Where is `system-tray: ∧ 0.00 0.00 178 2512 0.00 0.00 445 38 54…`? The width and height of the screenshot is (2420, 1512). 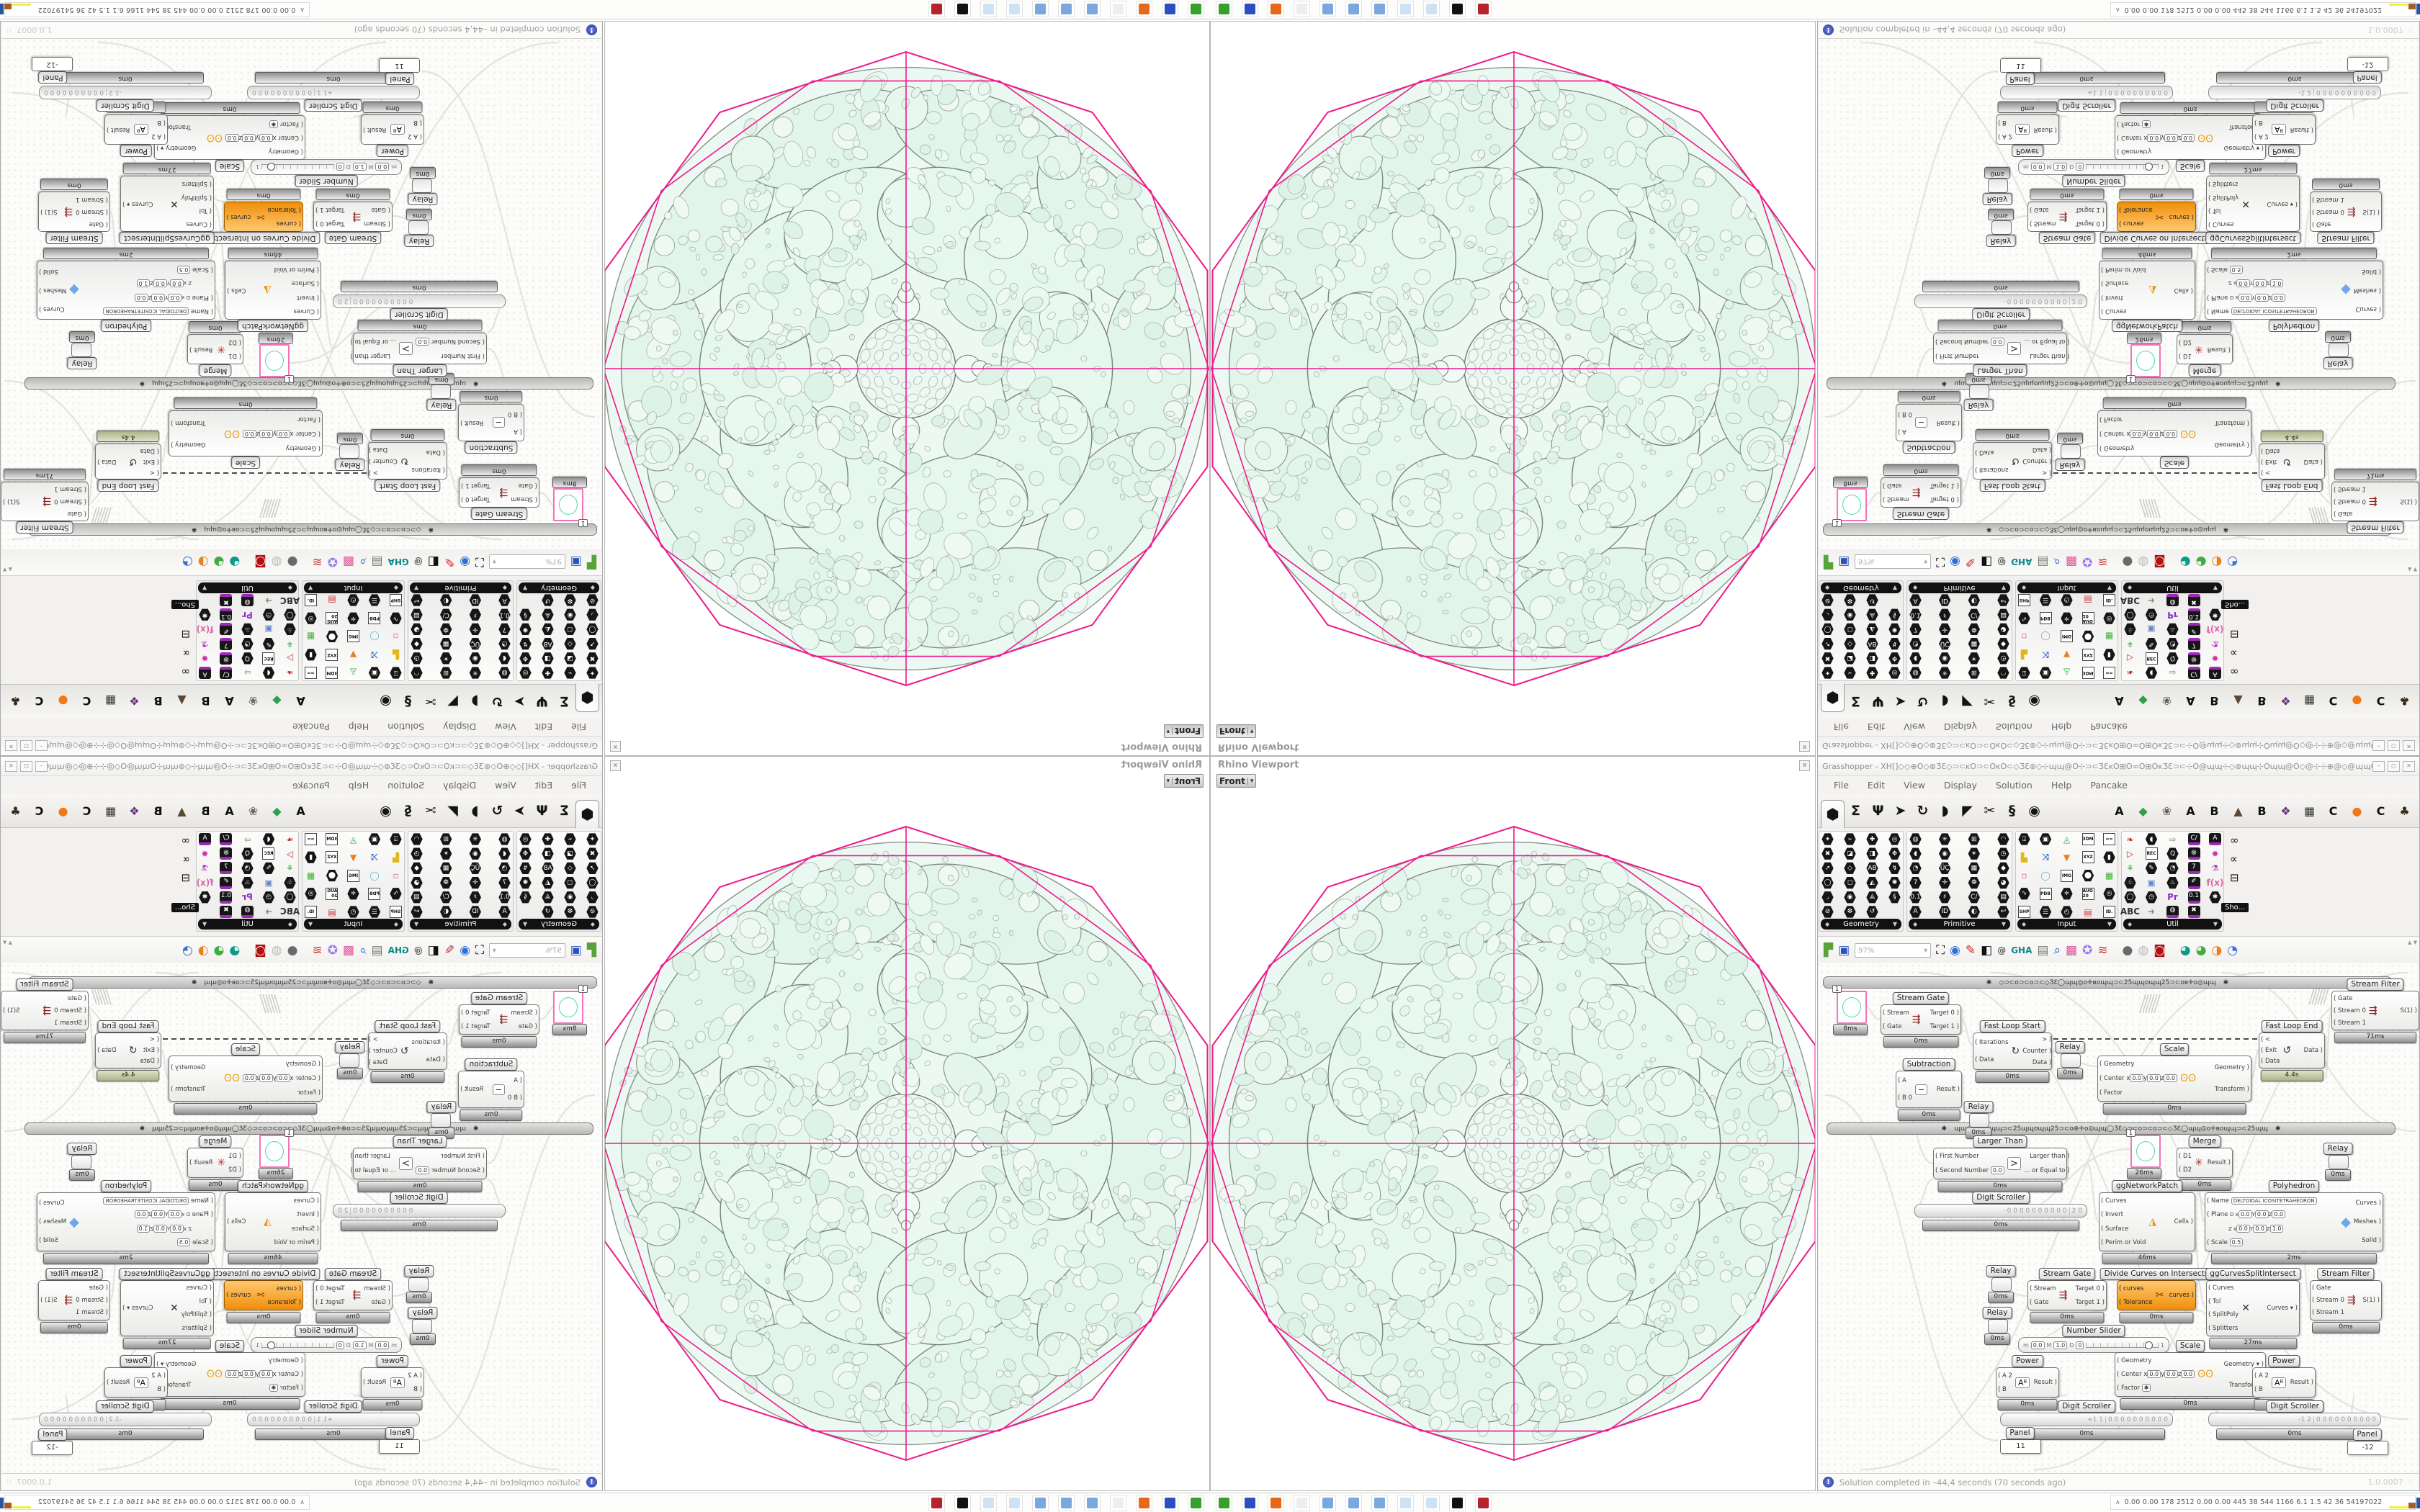 system-tray: ∧ 0.00 0.00 178 2512 0.00 0.00 445 38 54… is located at coordinates (155, 9).